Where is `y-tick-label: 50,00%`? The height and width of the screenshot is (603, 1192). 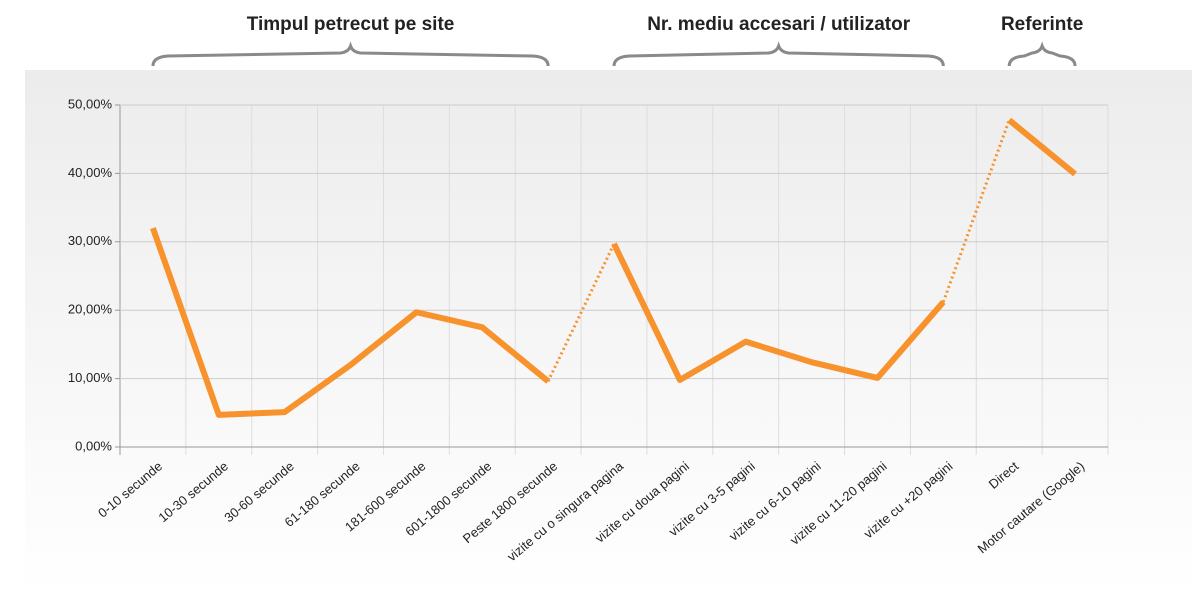
y-tick-label: 50,00% is located at coordinates (90, 103).